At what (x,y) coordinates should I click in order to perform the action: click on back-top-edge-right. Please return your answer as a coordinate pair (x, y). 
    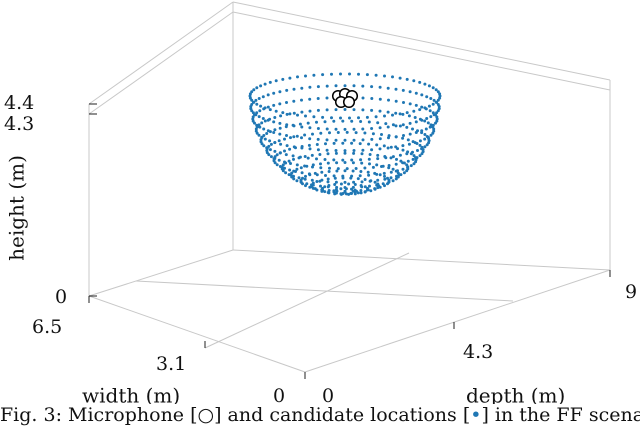
    Looking at the image, I should click on (421, 41).